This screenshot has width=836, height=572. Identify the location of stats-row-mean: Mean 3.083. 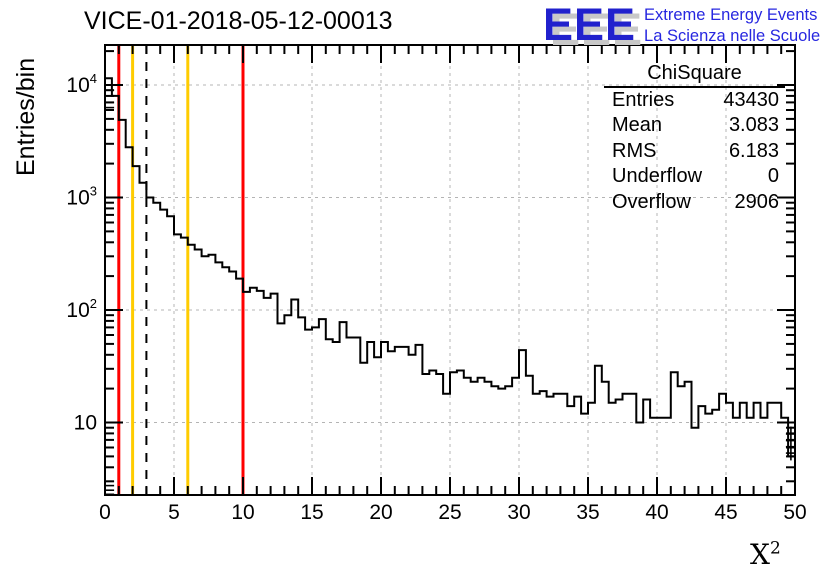
(694, 125).